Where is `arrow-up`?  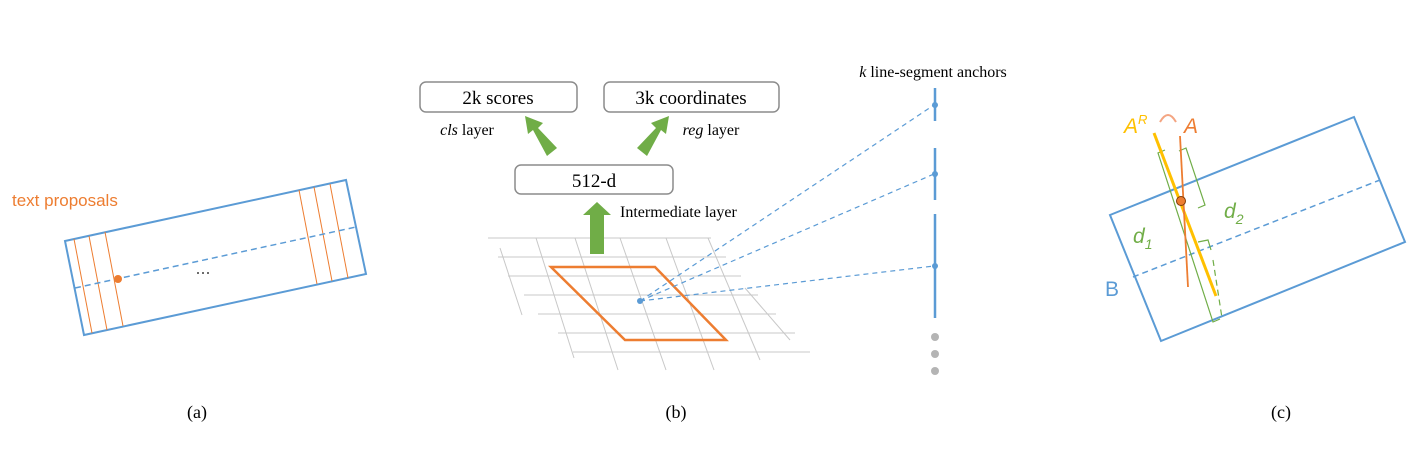
arrow-up is located at coordinates (597, 228).